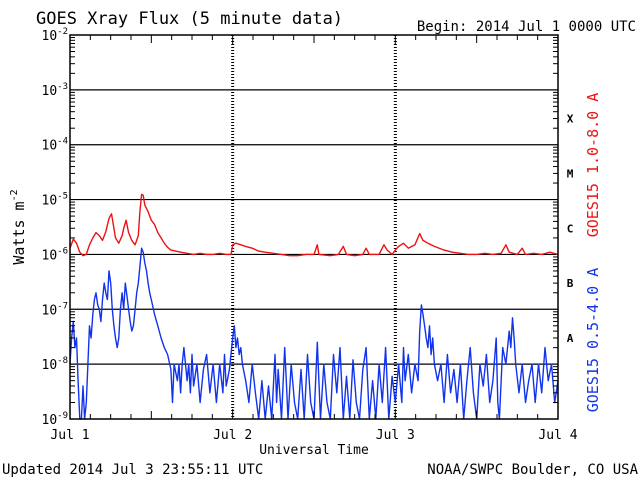  What do you see at coordinates (232, 435) in the screenshot?
I see `x-tick-label: Jul 2` at bounding box center [232, 435].